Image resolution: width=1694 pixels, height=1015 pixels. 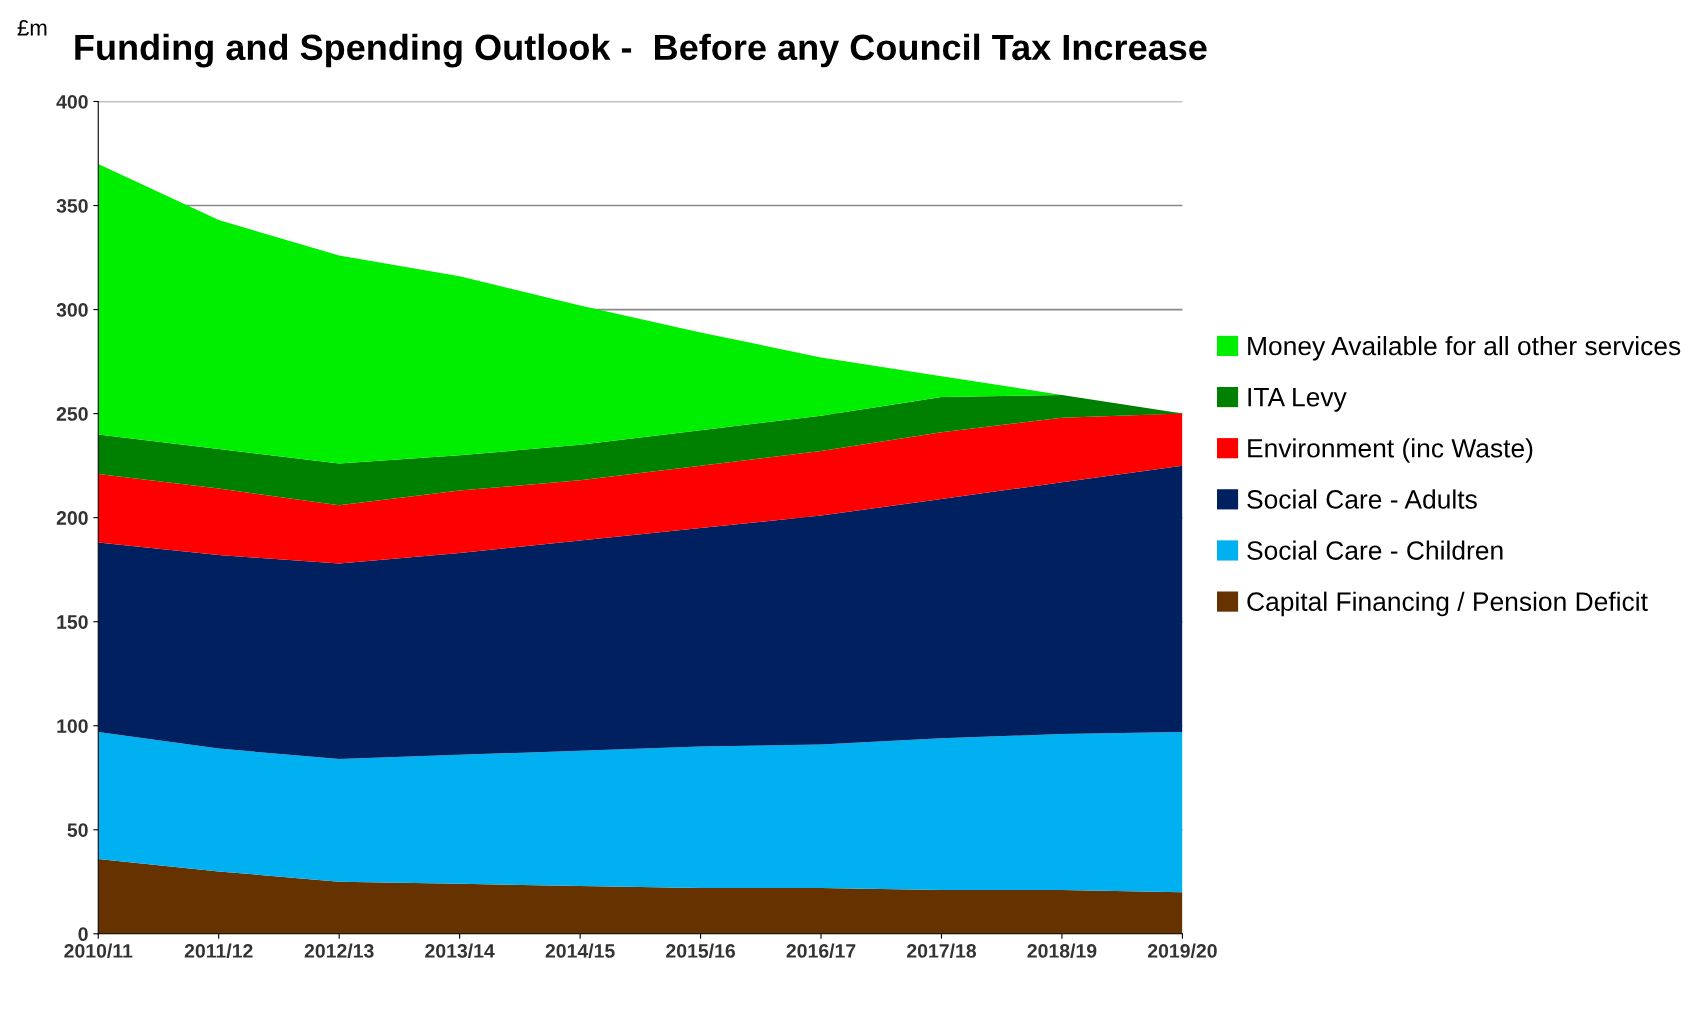 I want to click on y-tick-label: 400, so click(x=72, y=101).